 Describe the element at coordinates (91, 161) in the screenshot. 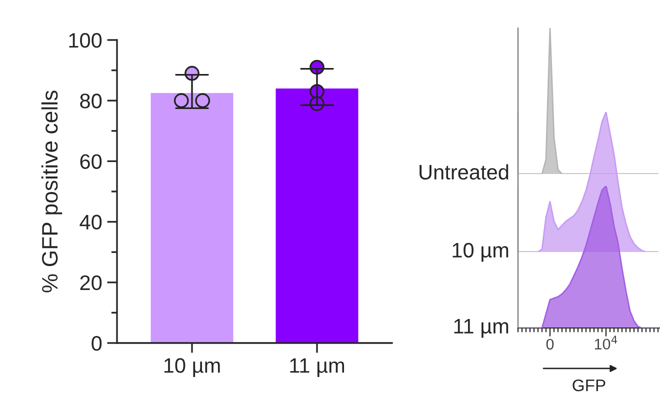

I see `y-tick-label: 60` at that location.